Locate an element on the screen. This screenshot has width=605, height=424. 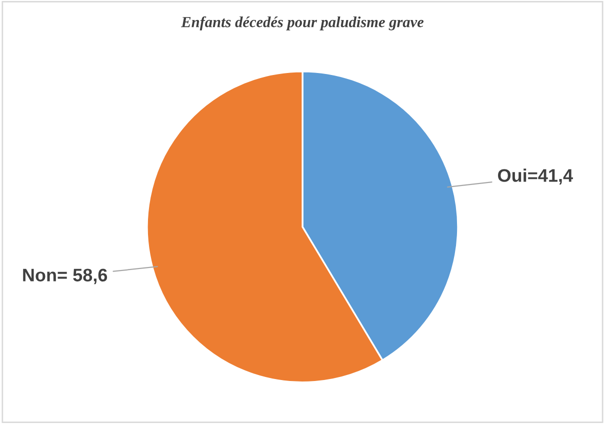
data-label: Oui=41,4 is located at coordinates (535, 176).